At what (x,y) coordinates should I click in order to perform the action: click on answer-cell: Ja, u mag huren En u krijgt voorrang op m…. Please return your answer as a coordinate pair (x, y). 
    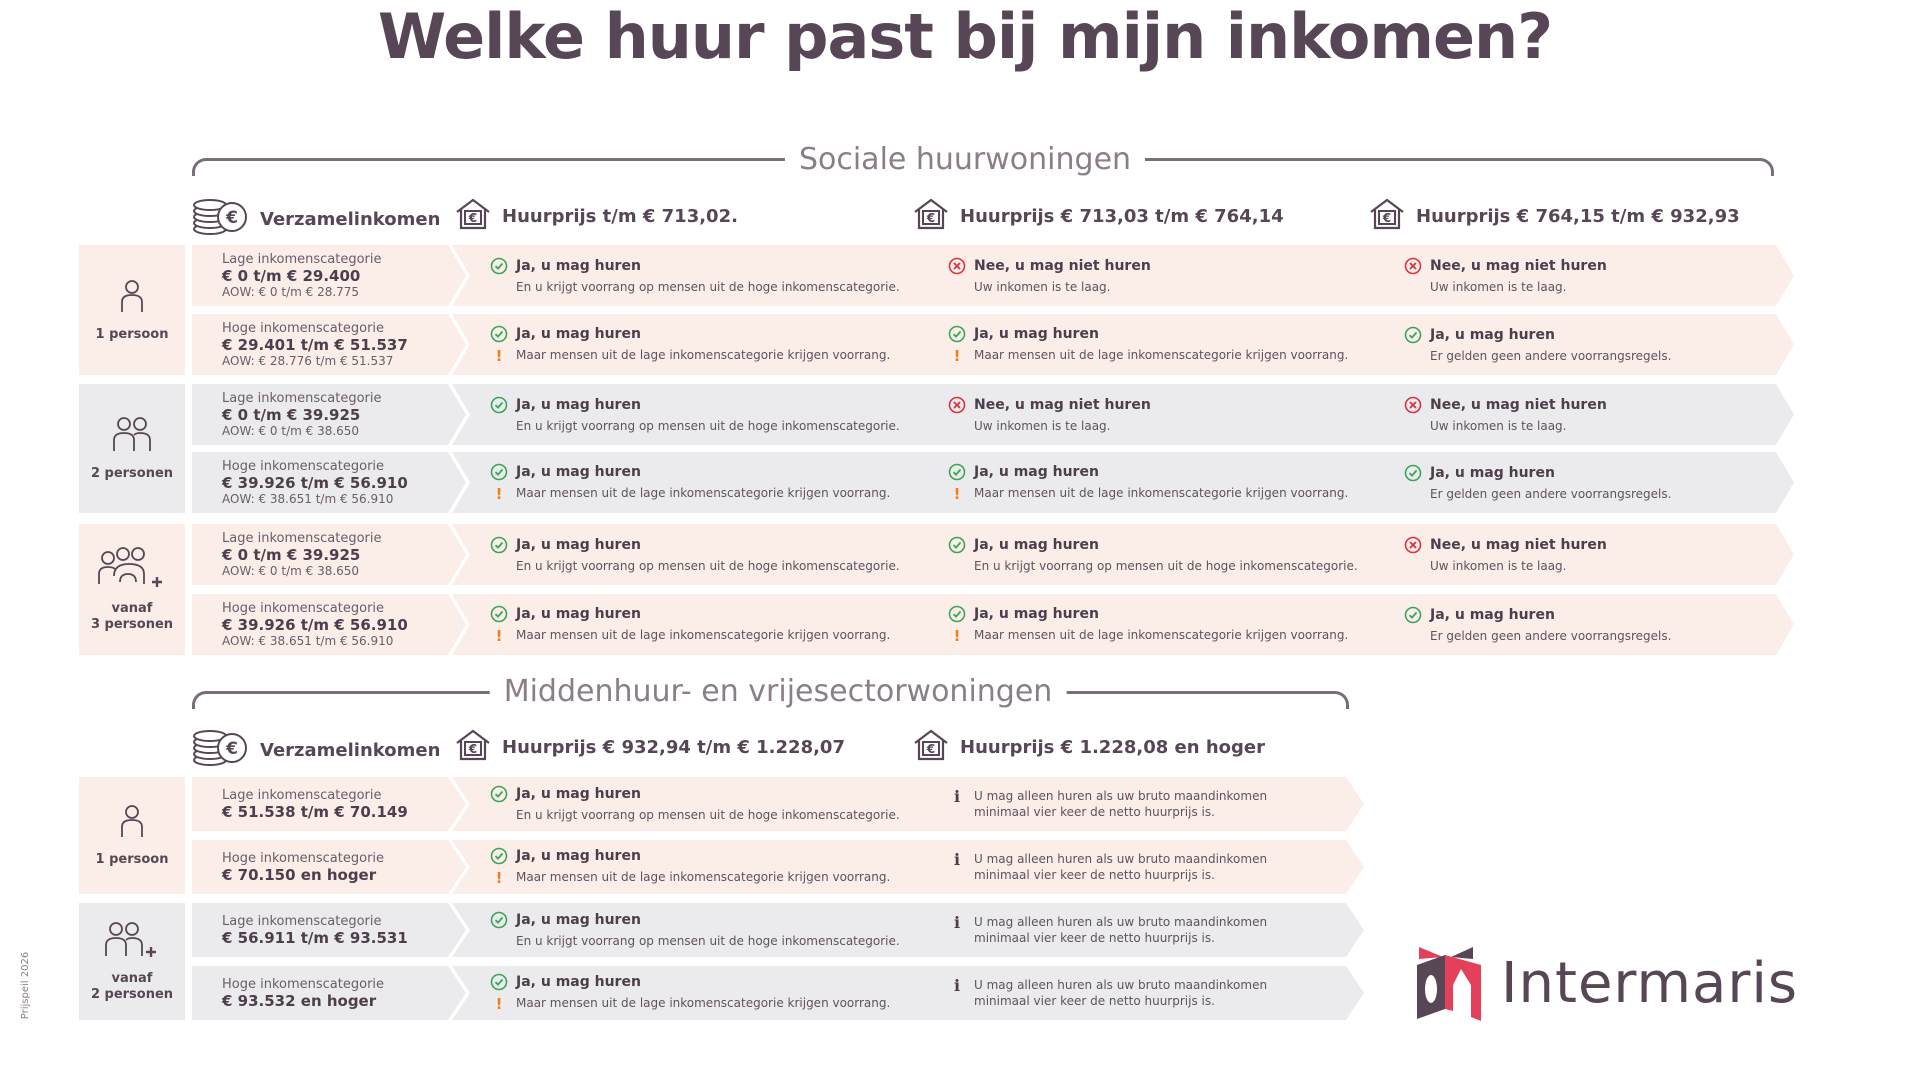
    Looking at the image, I should click on (1149, 554).